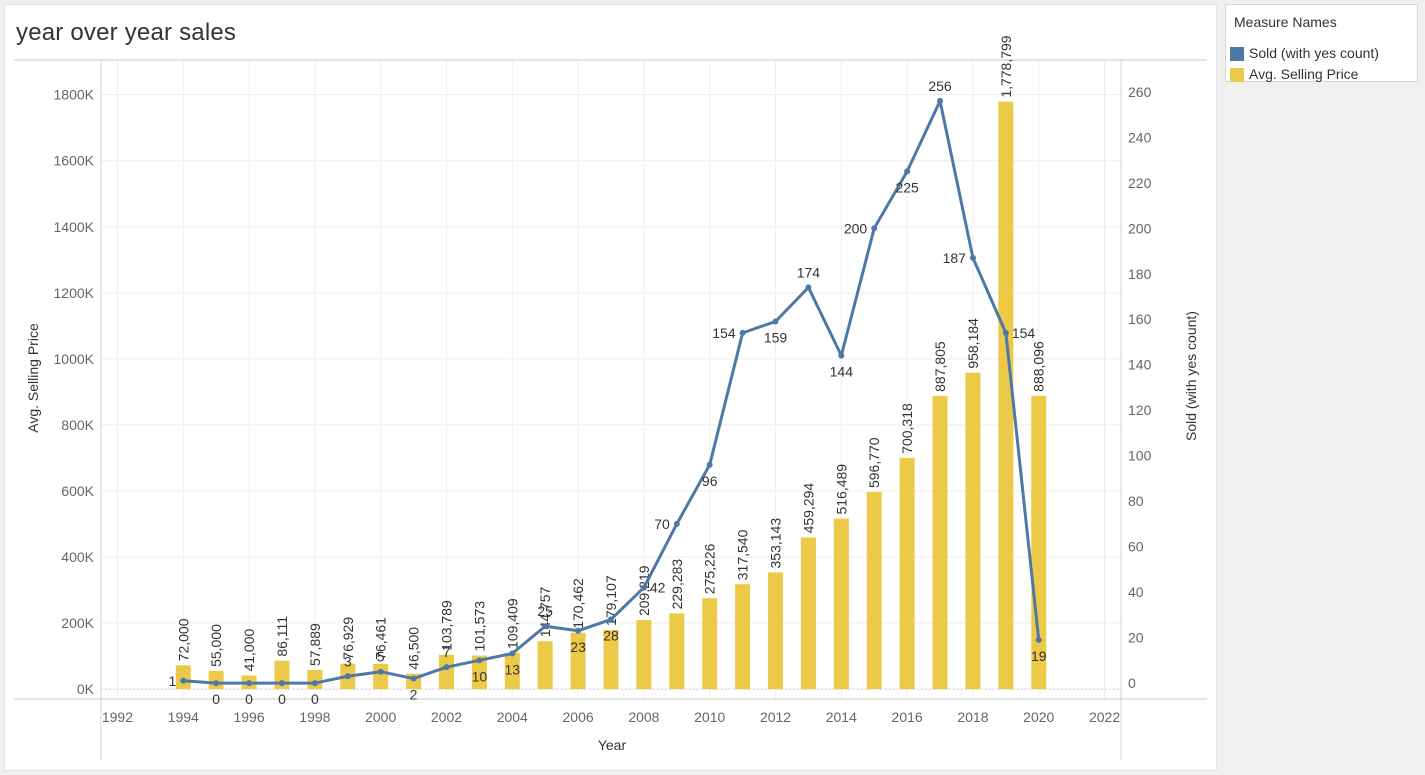 Image resolution: width=1425 pixels, height=775 pixels. Describe the element at coordinates (972, 717) in the screenshot. I see `x-tick-label: 2018` at that location.